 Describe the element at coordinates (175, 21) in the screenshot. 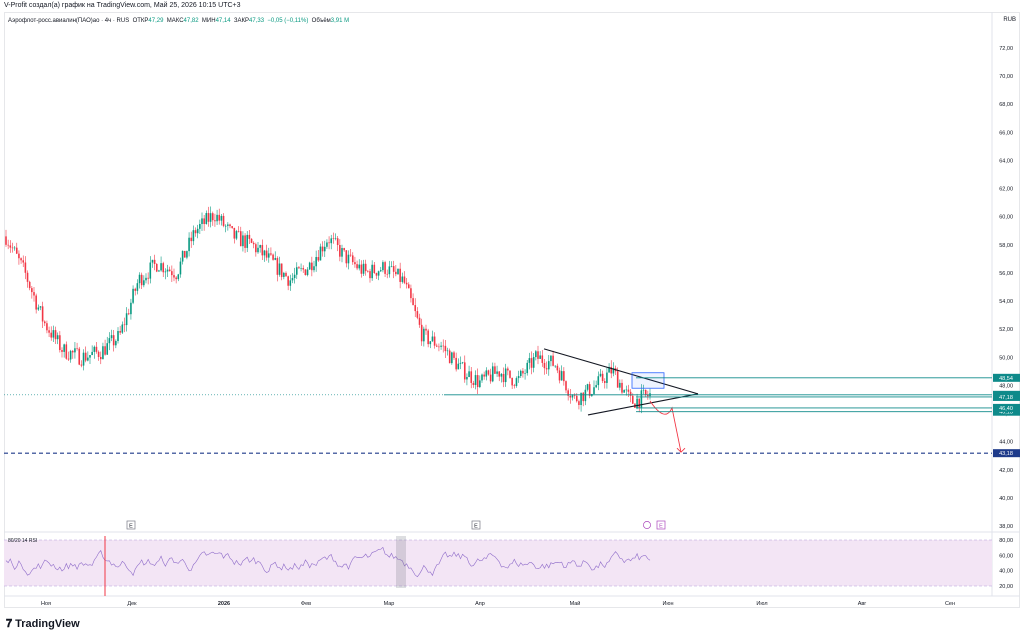

I see `high-label: МАКС` at that location.